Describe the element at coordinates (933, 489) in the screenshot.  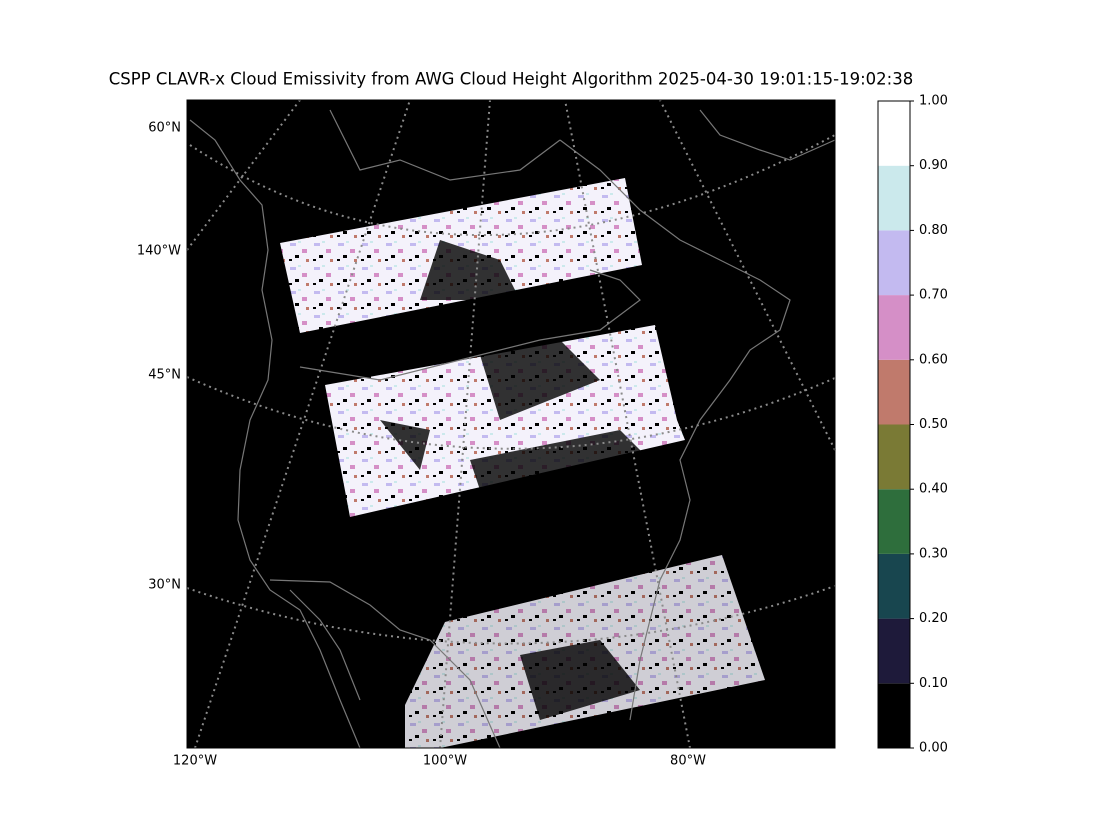
I see `colorbar-tick-label: 0.40` at that location.